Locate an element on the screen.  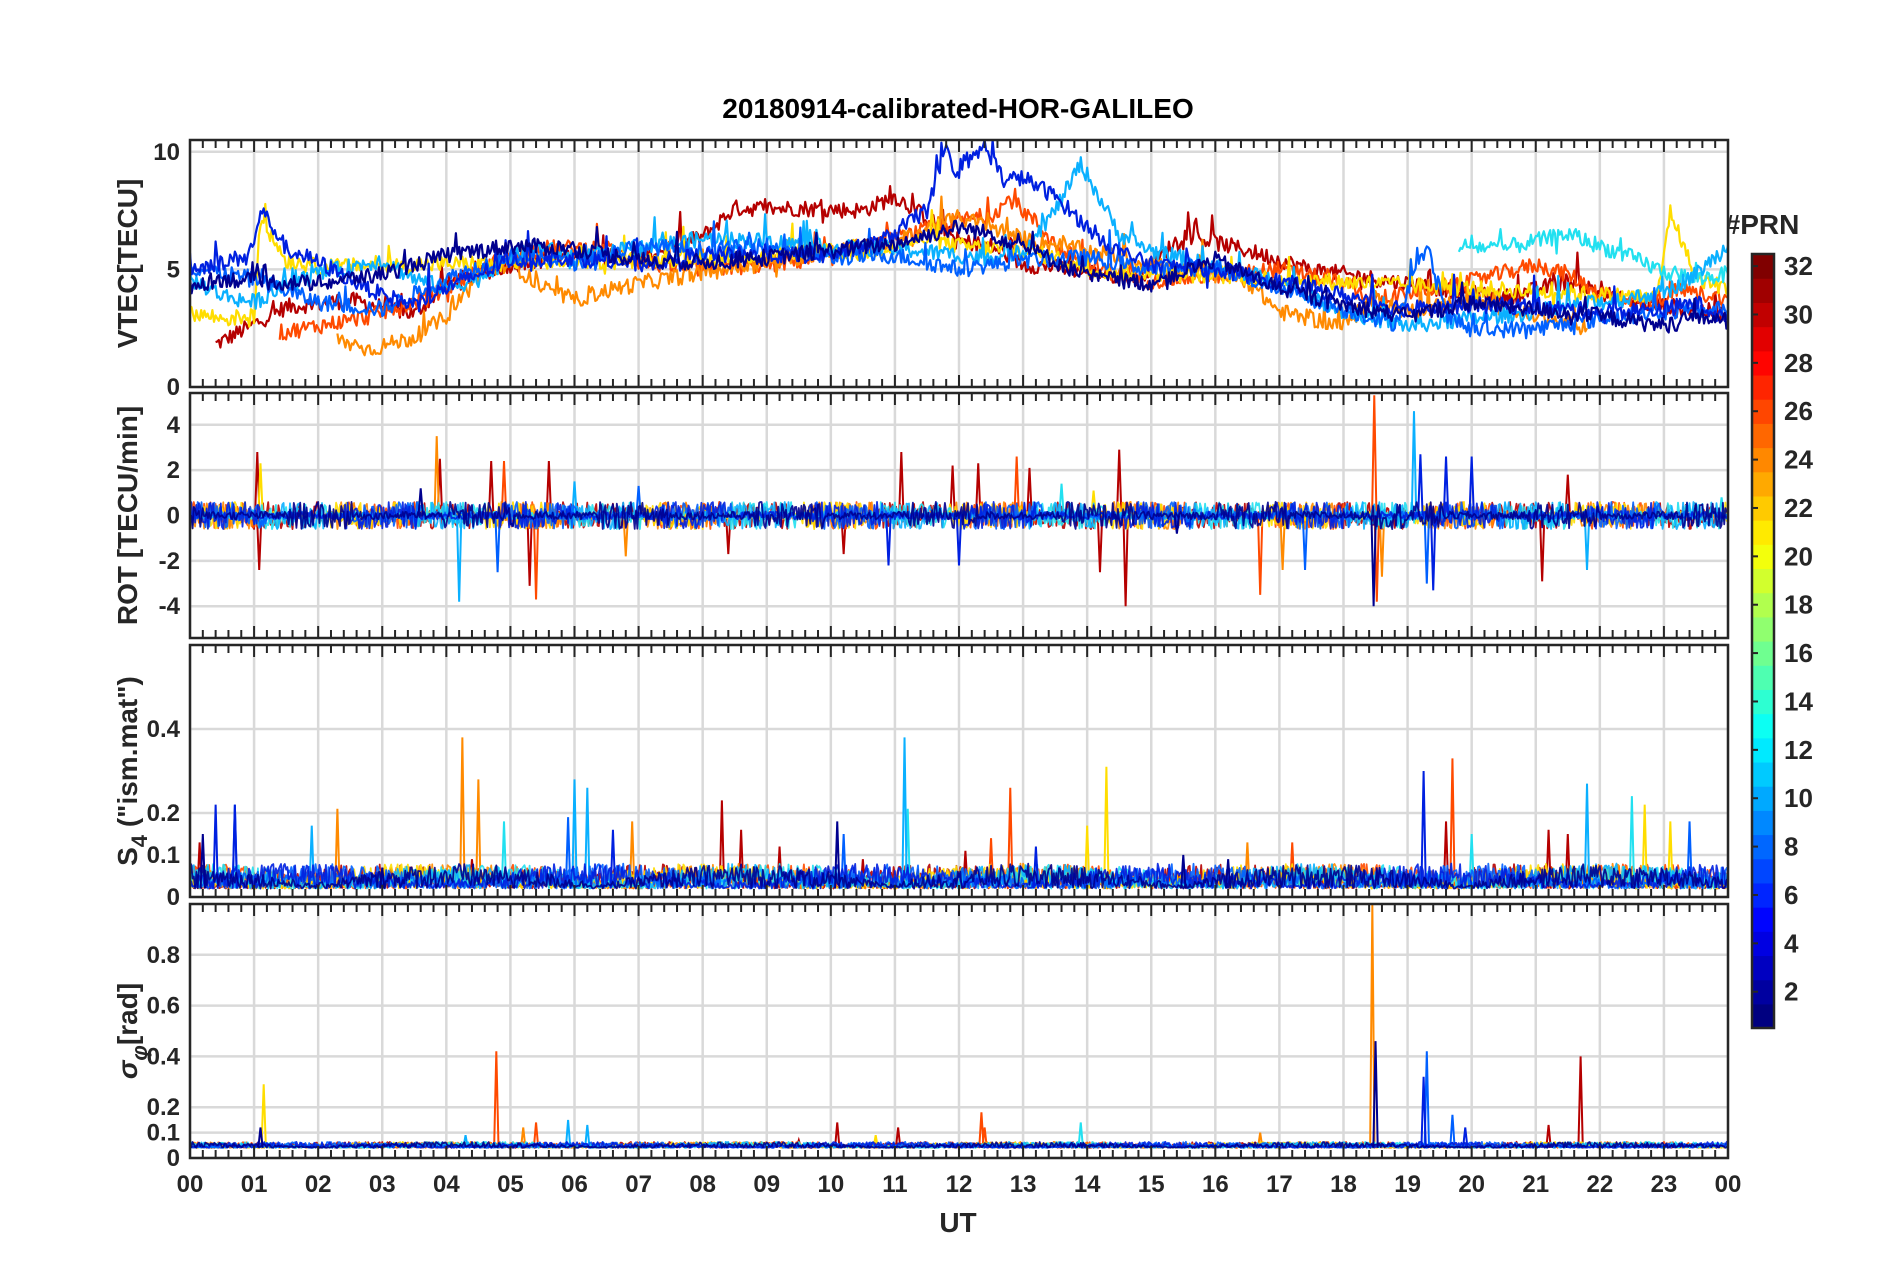
x-tick-label-11: 11 is located at coordinates (894, 1184).